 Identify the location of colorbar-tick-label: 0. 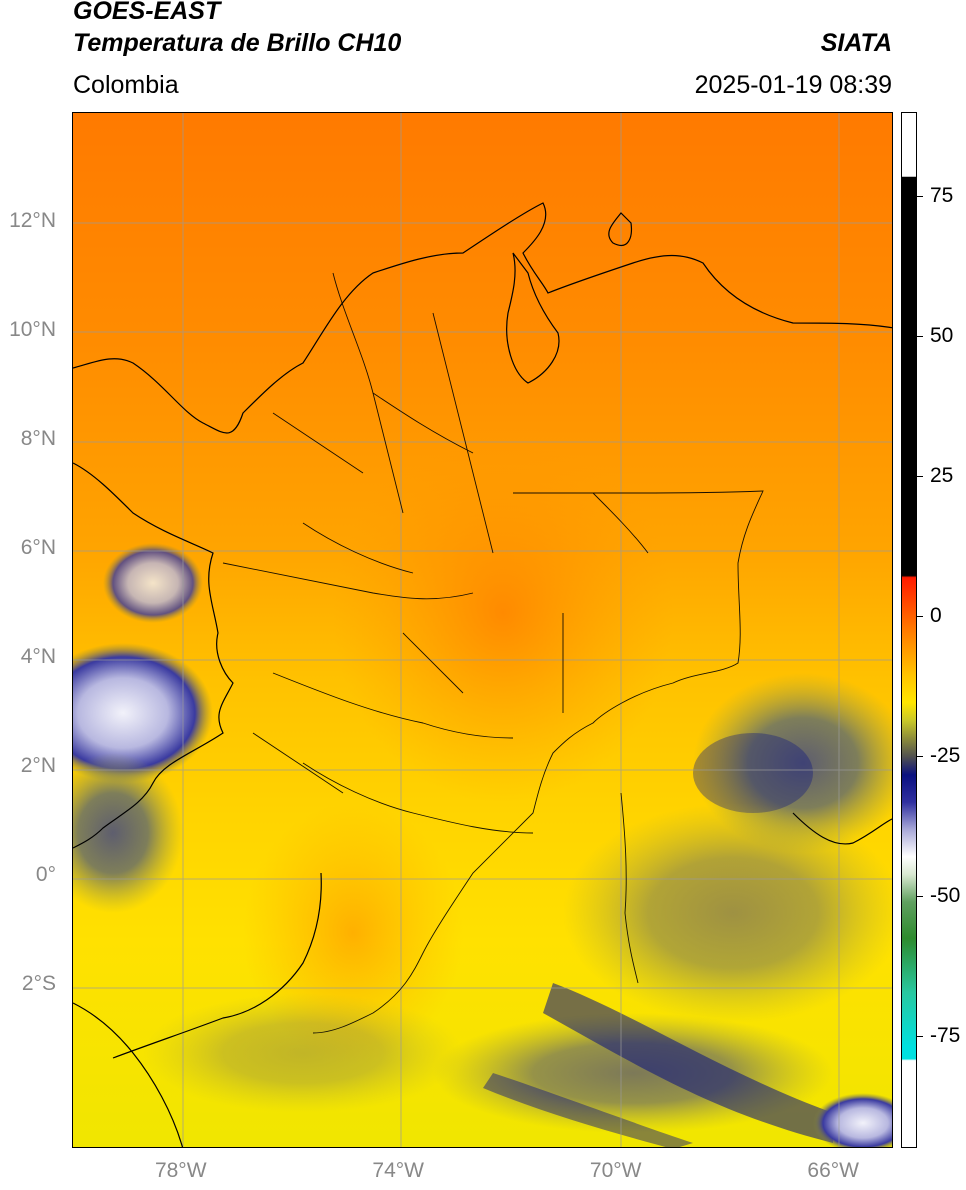
(936, 615).